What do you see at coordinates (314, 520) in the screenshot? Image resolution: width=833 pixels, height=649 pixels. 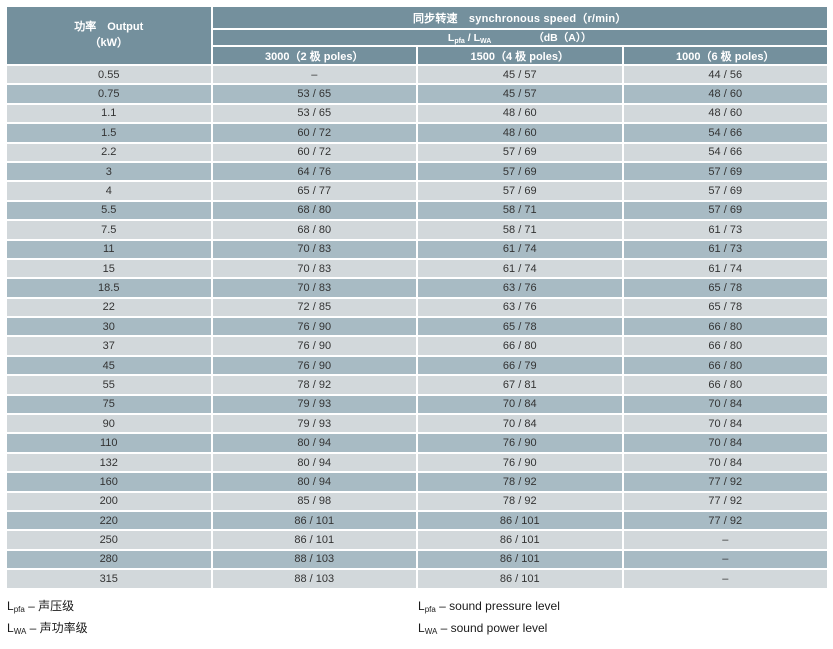 I see `cell-2pole-level: 86 / 101` at bounding box center [314, 520].